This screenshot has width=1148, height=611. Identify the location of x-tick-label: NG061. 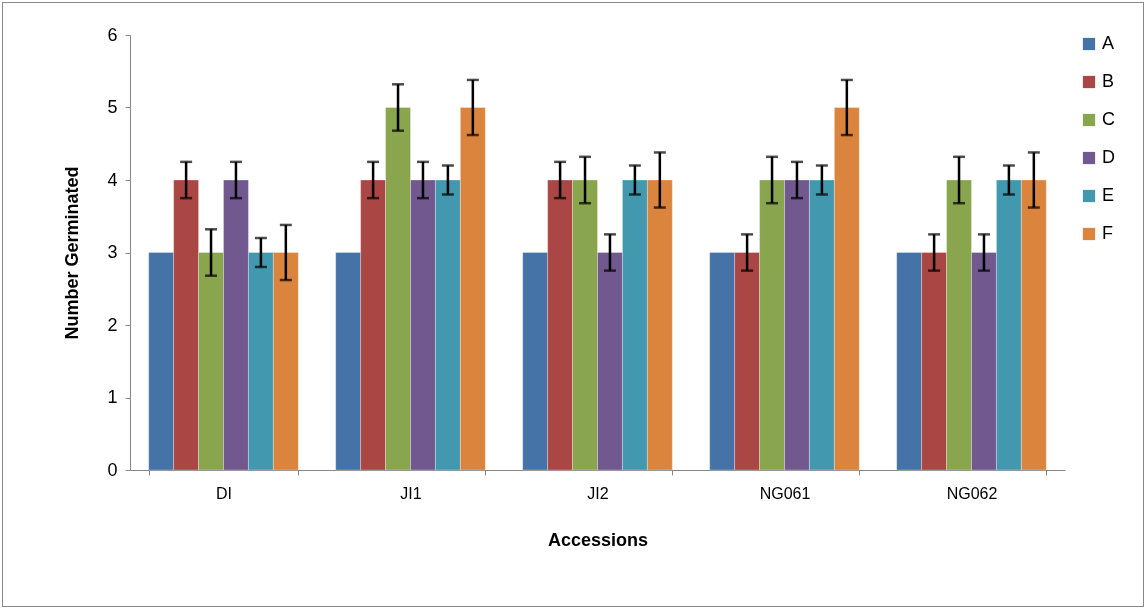
(785, 493).